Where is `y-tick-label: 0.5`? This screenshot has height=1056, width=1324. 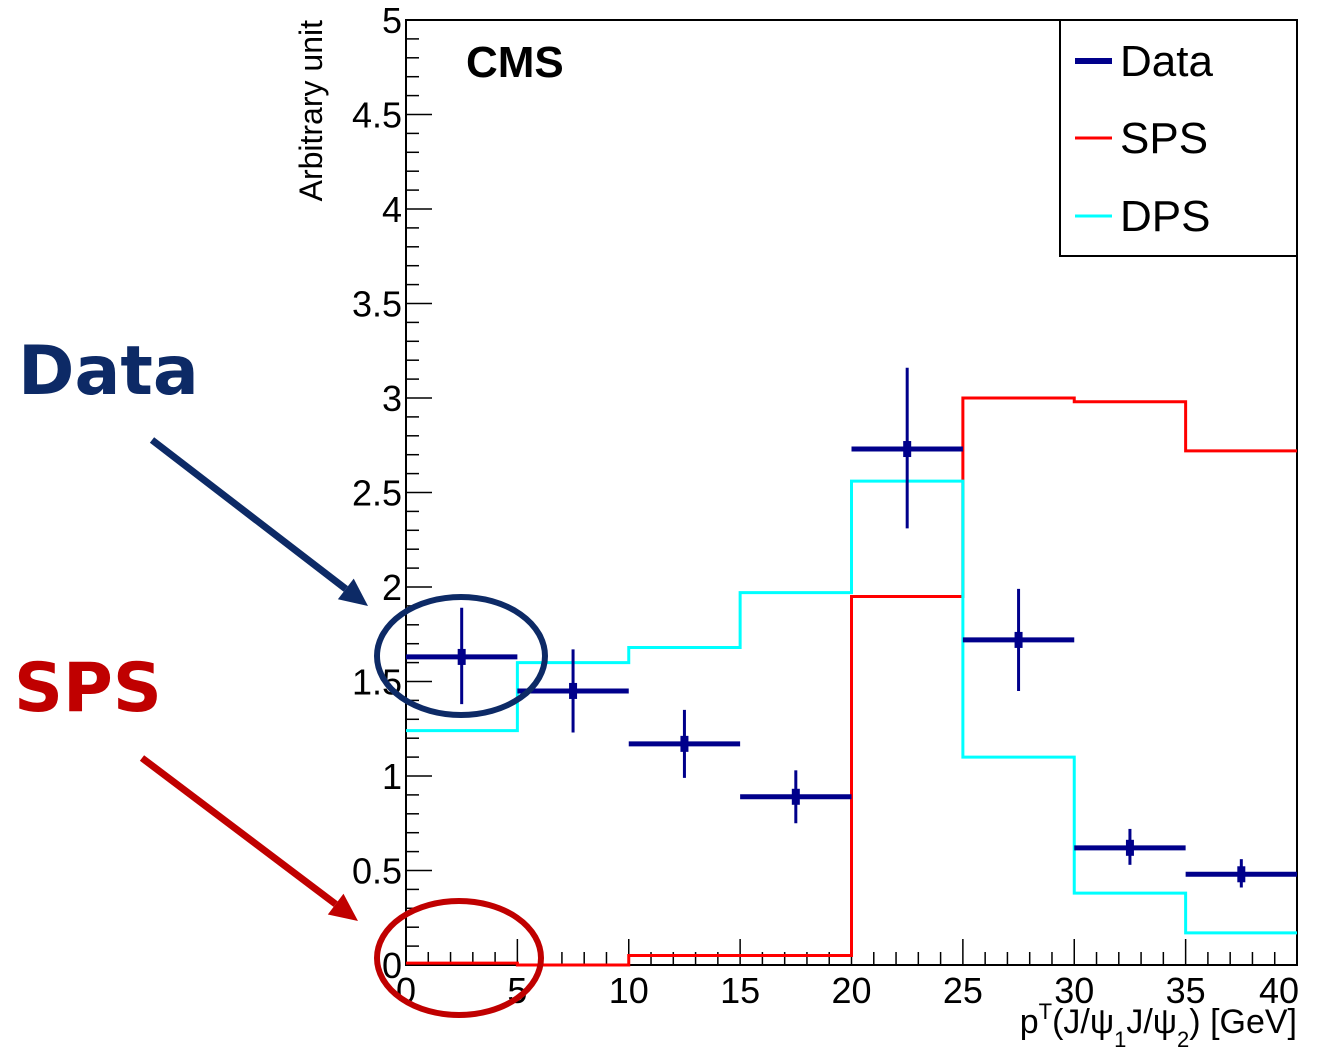 y-tick-label: 0.5 is located at coordinates (377, 871).